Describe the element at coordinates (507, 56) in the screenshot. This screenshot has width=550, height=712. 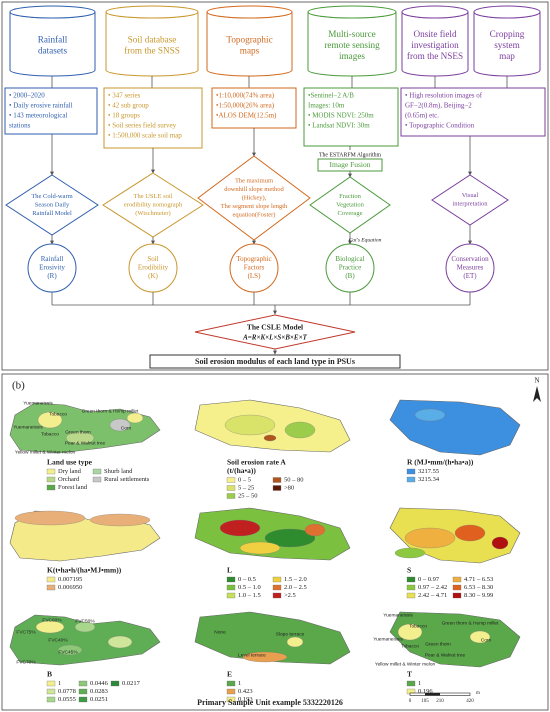
I see `source-title: map` at that location.